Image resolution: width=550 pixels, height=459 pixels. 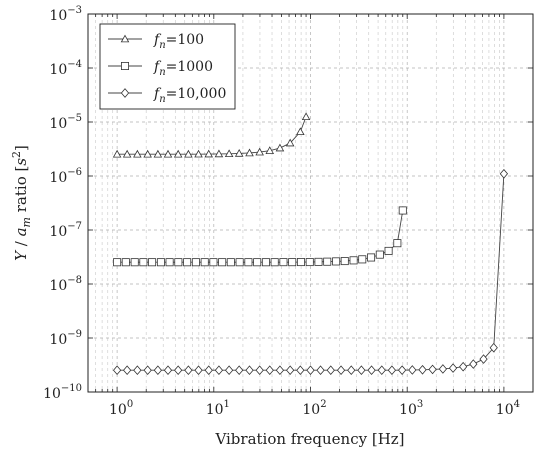 I want to click on x-tick-label: 10¹, so click(x=218, y=408).